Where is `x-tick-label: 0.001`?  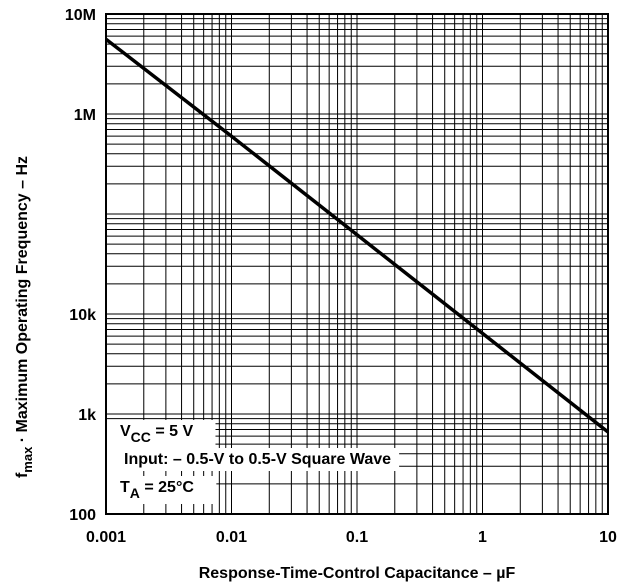
x-tick-label: 0.001 is located at coordinates (106, 537).